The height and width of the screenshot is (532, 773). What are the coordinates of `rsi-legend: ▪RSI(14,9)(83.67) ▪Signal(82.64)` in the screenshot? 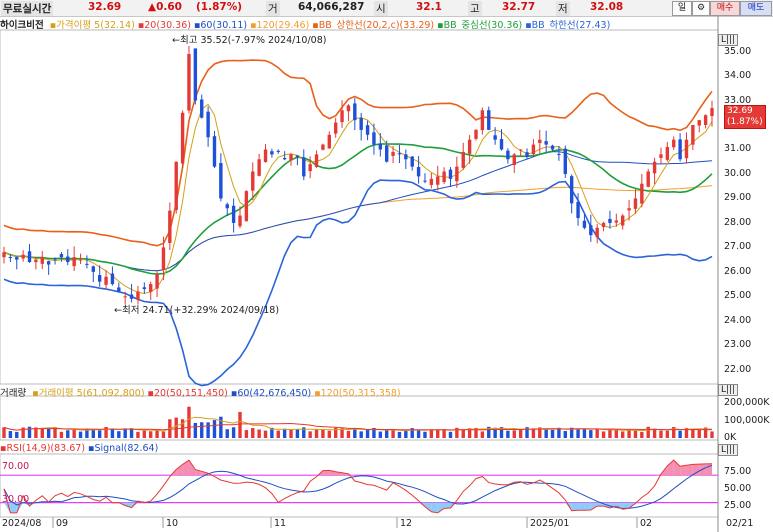 It's located at (82, 449).